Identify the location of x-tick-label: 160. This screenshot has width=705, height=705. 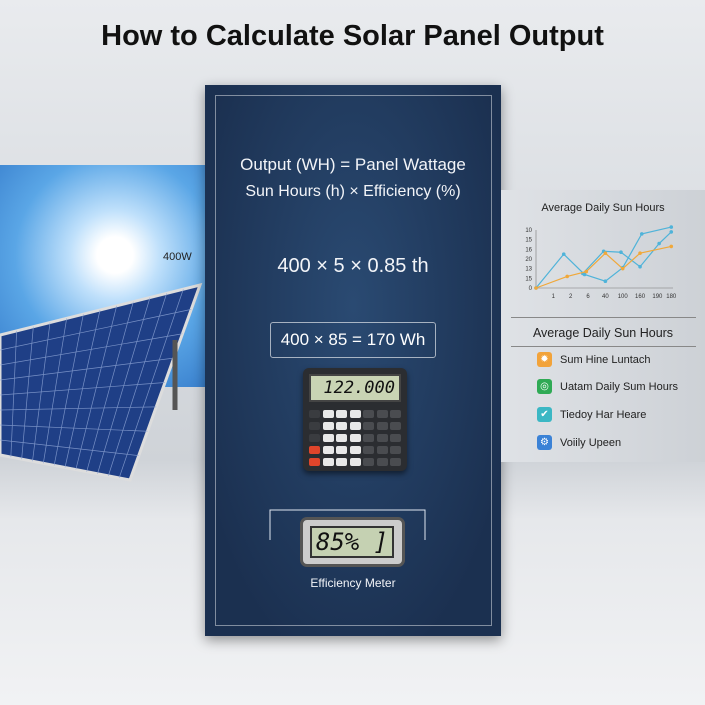
(640, 297).